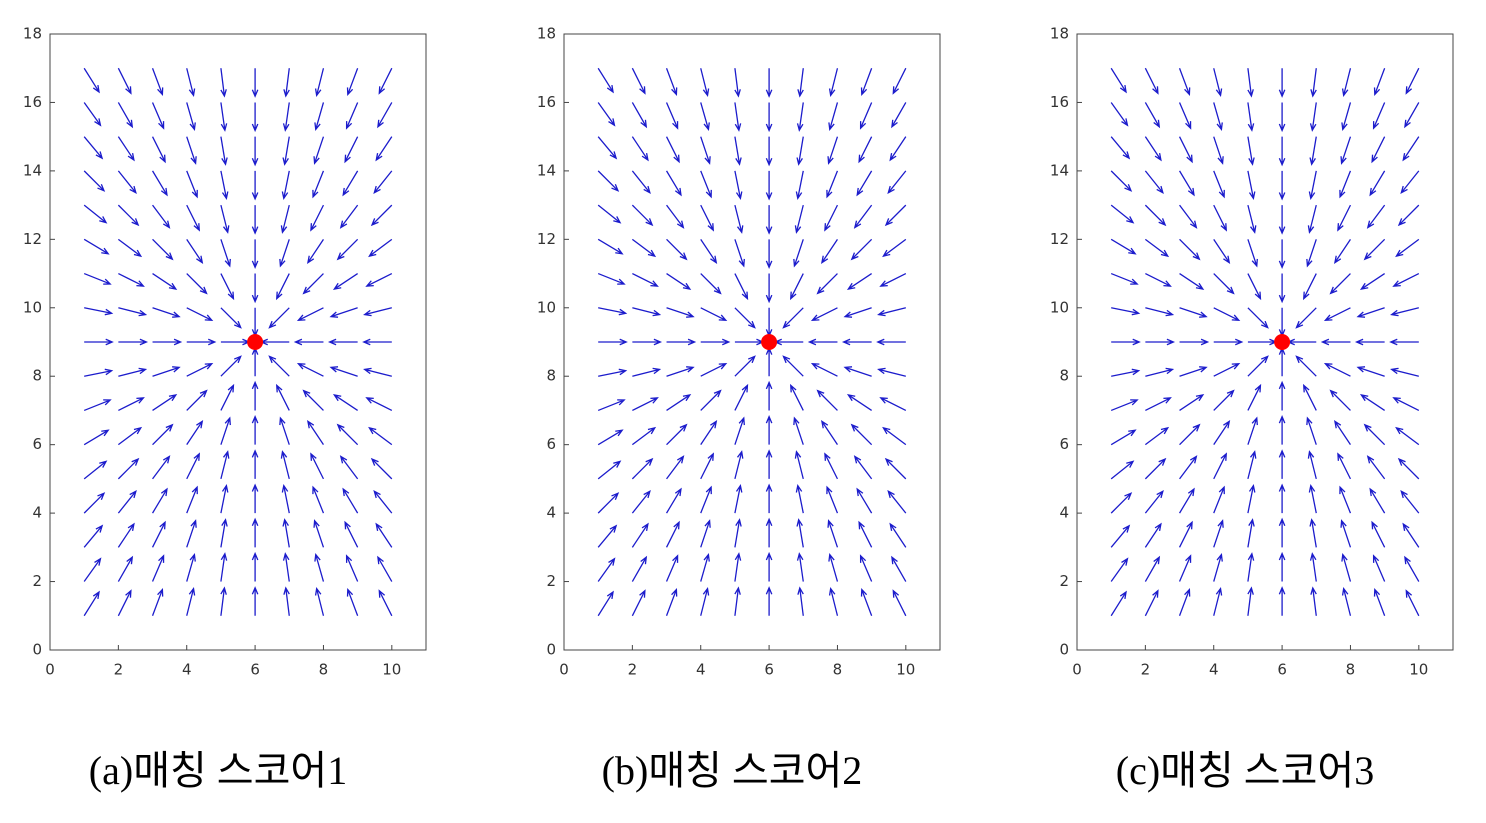 The width and height of the screenshot is (1486, 823). What do you see at coordinates (1146, 670) in the screenshot?
I see `x-tick-label: 2` at bounding box center [1146, 670].